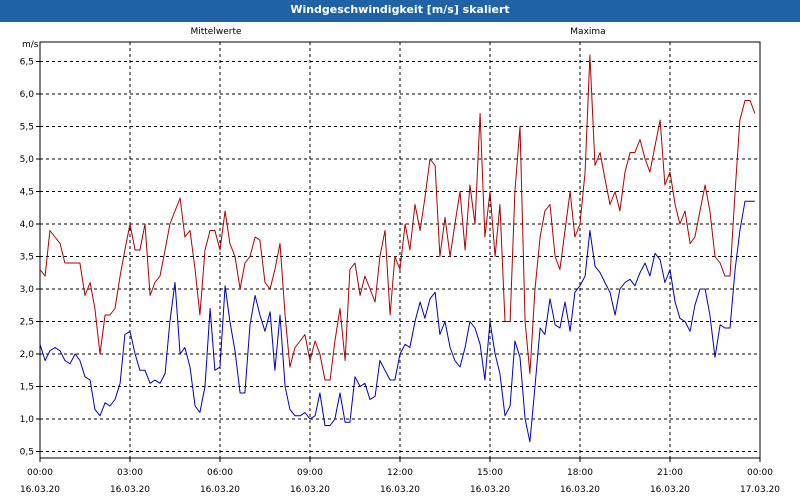  I want to click on y-tick-label: 4,5, so click(27, 193).